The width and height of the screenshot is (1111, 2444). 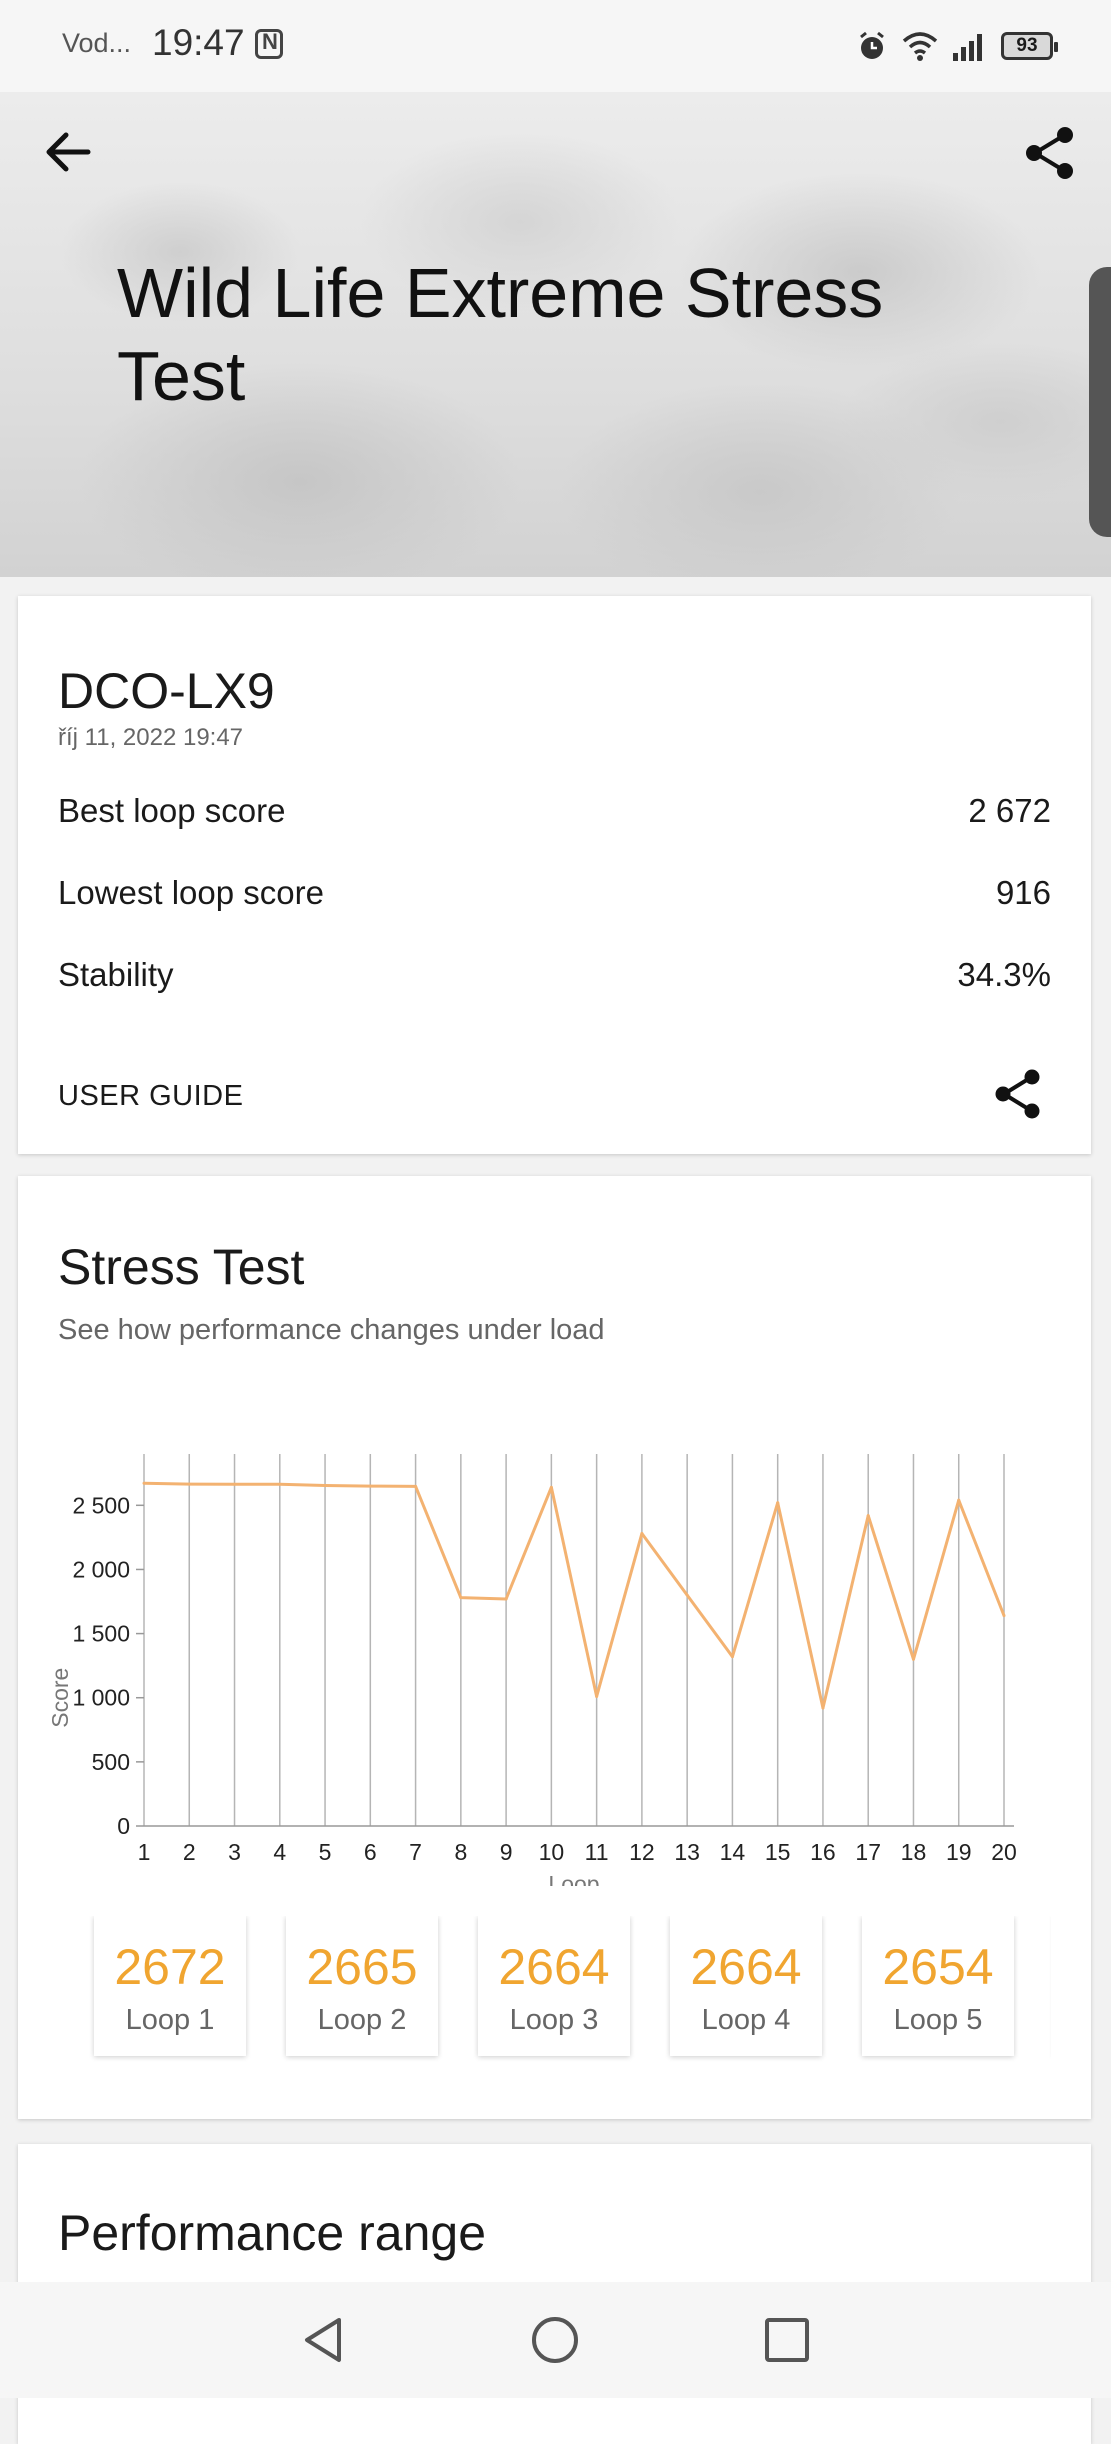 I want to click on row-value: 2 672, so click(x=1009, y=810).